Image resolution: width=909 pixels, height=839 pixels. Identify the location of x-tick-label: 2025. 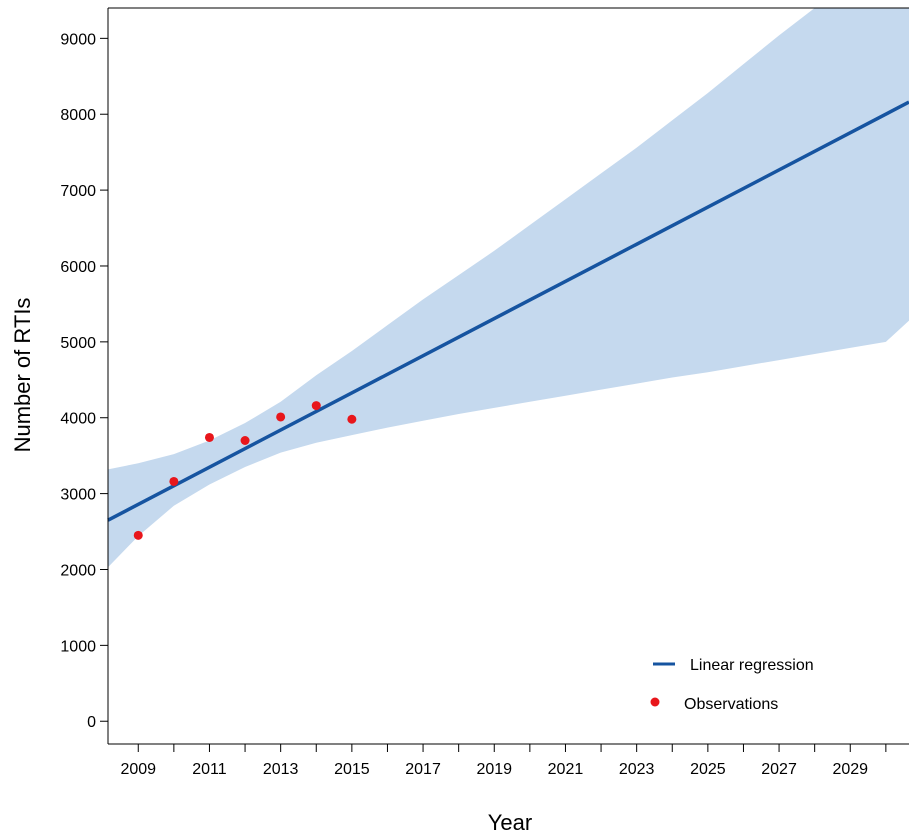
(708, 769).